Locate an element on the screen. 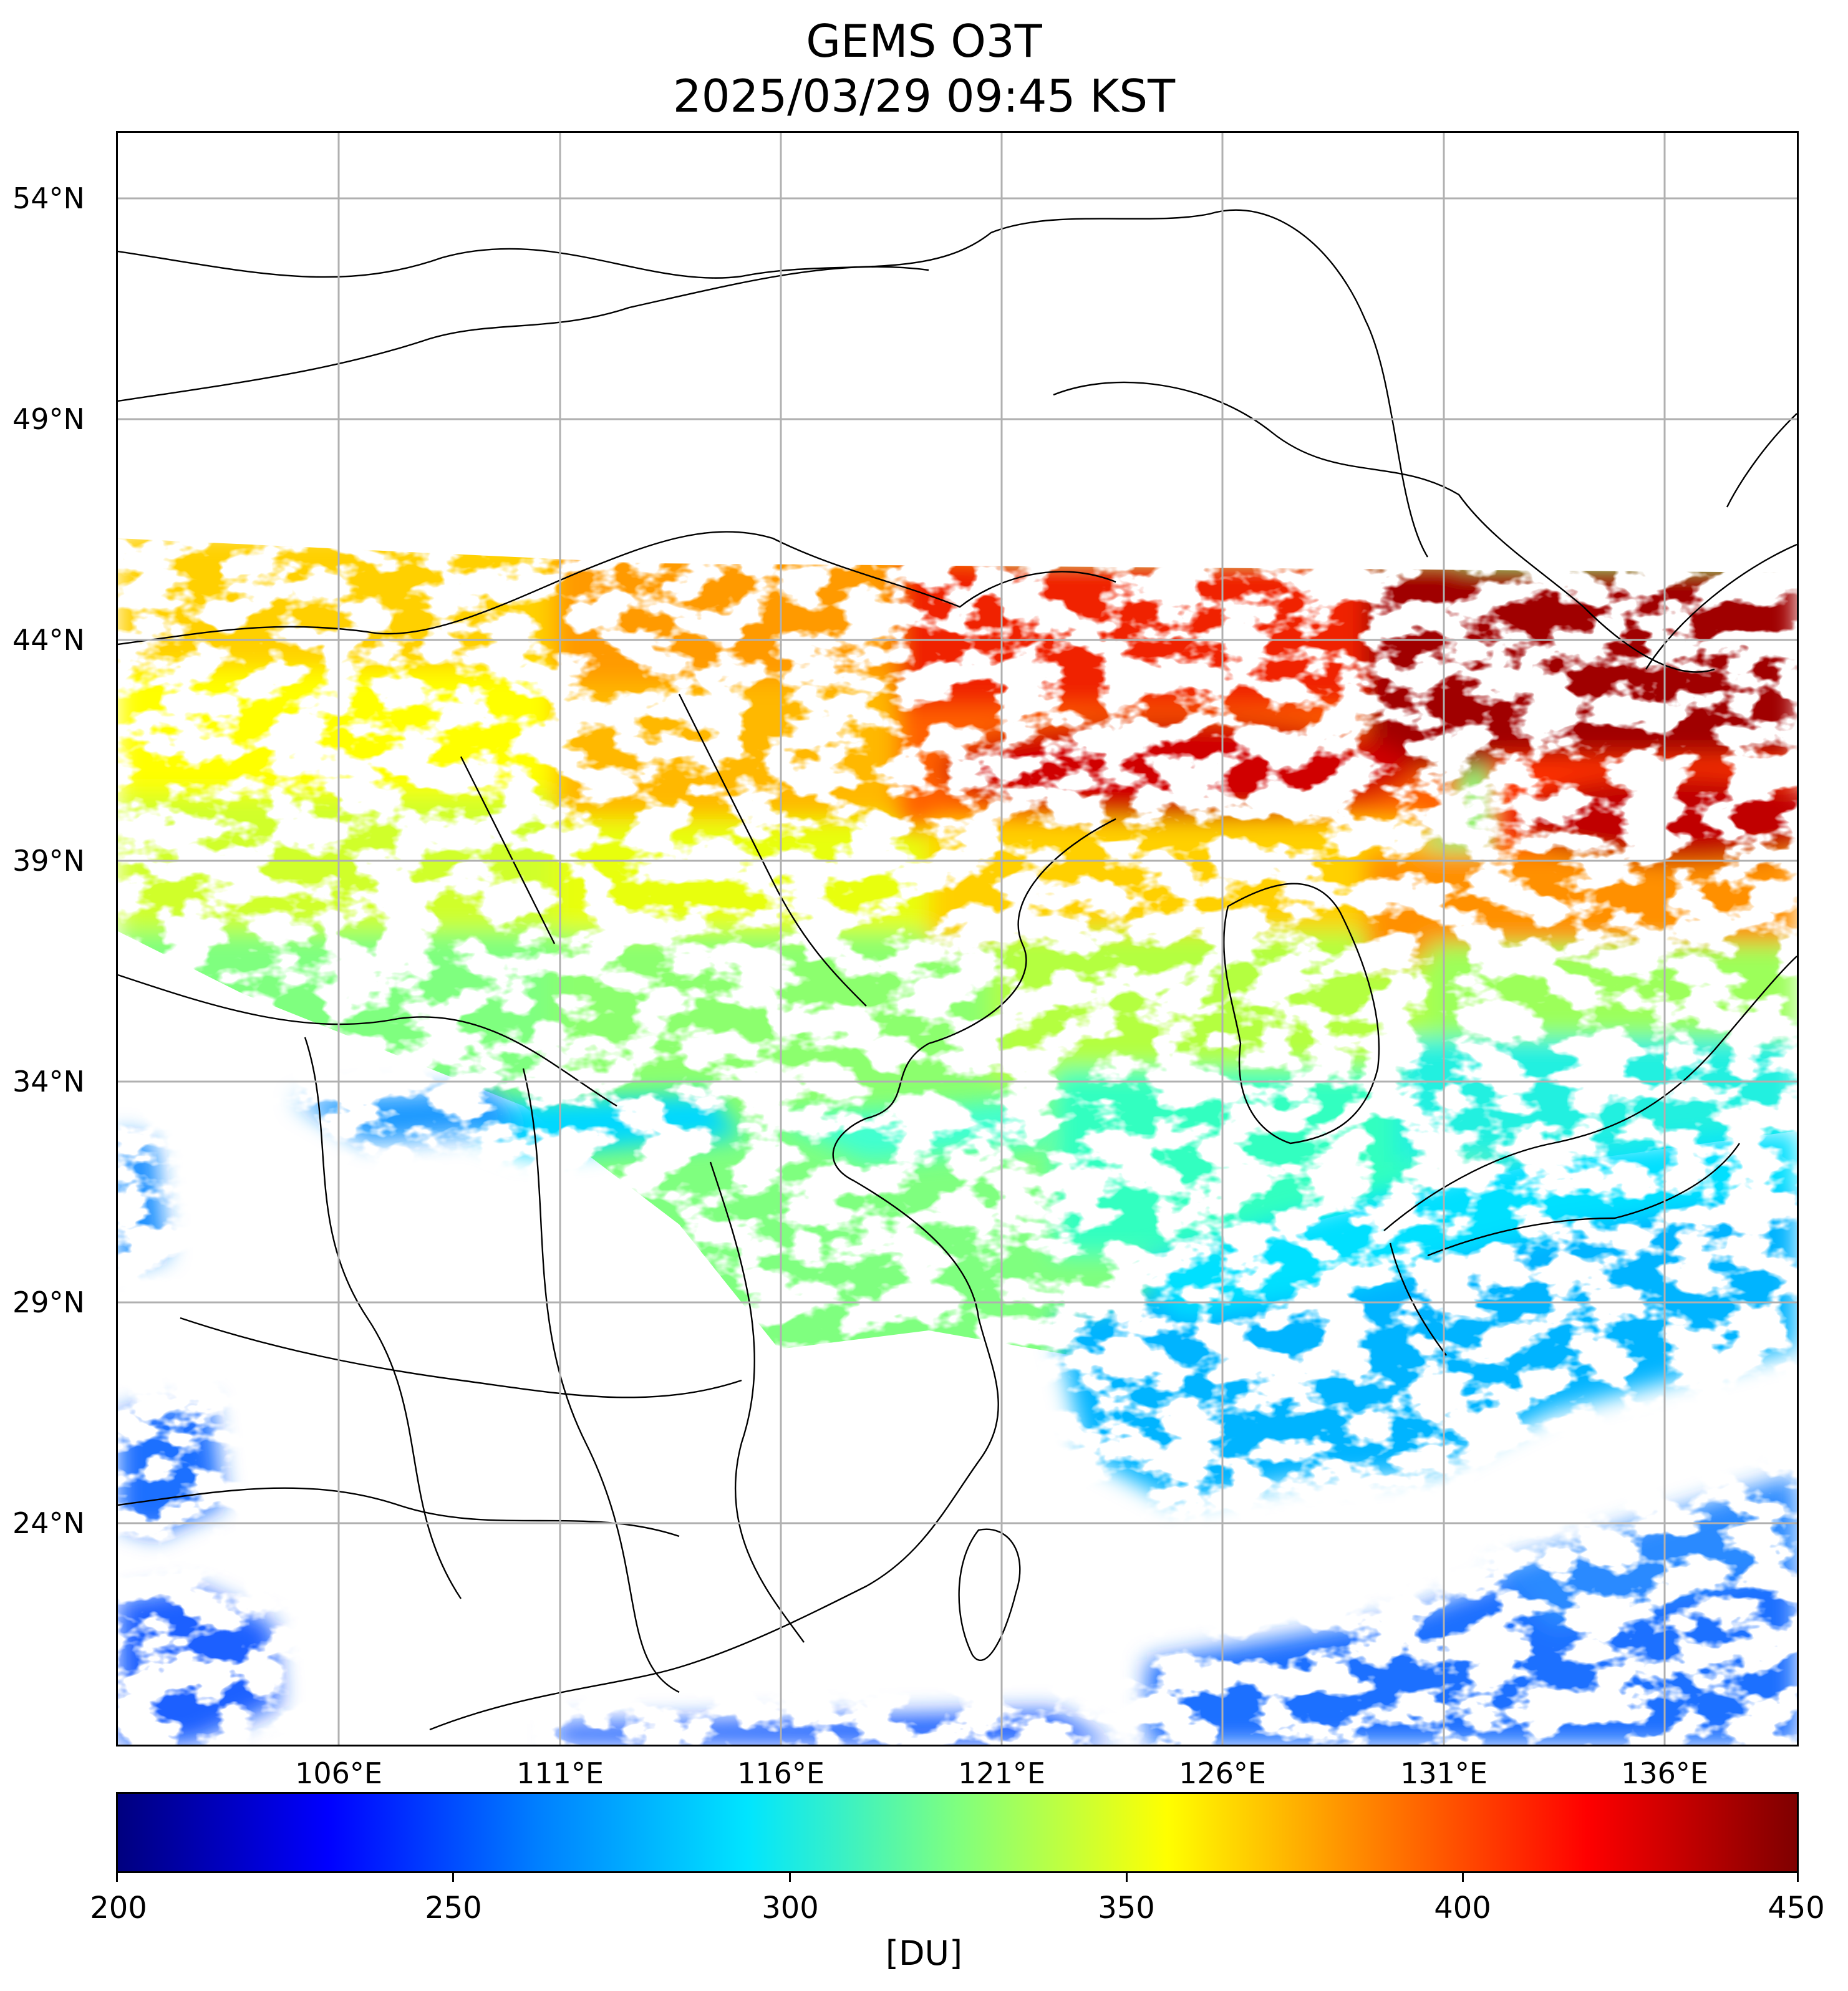 This screenshot has height=1991, width=1848. lon-label-126e: 126°E is located at coordinates (1222, 1773).